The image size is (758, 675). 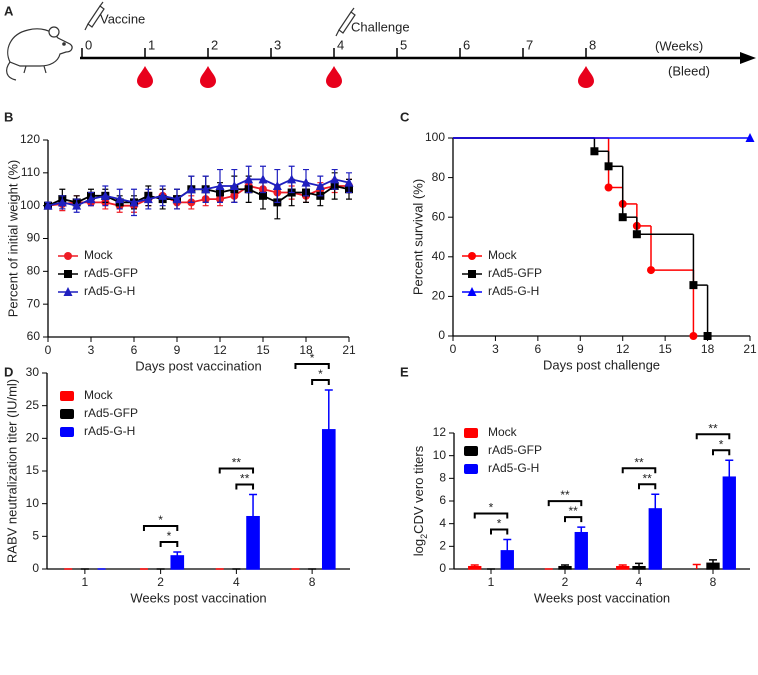 What do you see at coordinates (439, 296) in the screenshot?
I see `y-tick-label: 20` at bounding box center [439, 296].